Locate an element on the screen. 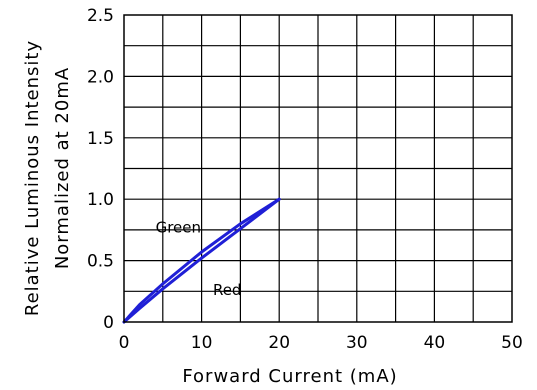 Image resolution: width=537 pixels, height=390 pixels. x-tick-label: 0 is located at coordinates (124, 343).